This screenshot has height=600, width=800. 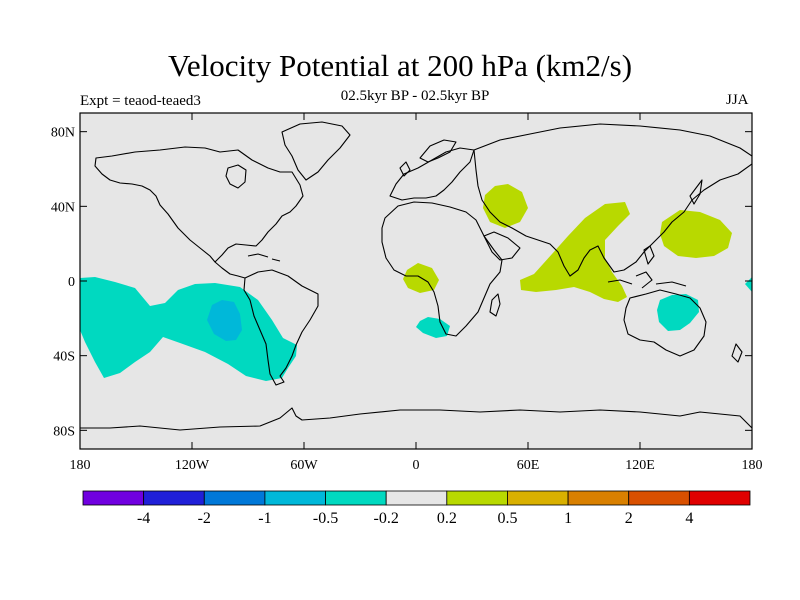 I want to click on colorbar-label: 0.2, so click(x=447, y=518).